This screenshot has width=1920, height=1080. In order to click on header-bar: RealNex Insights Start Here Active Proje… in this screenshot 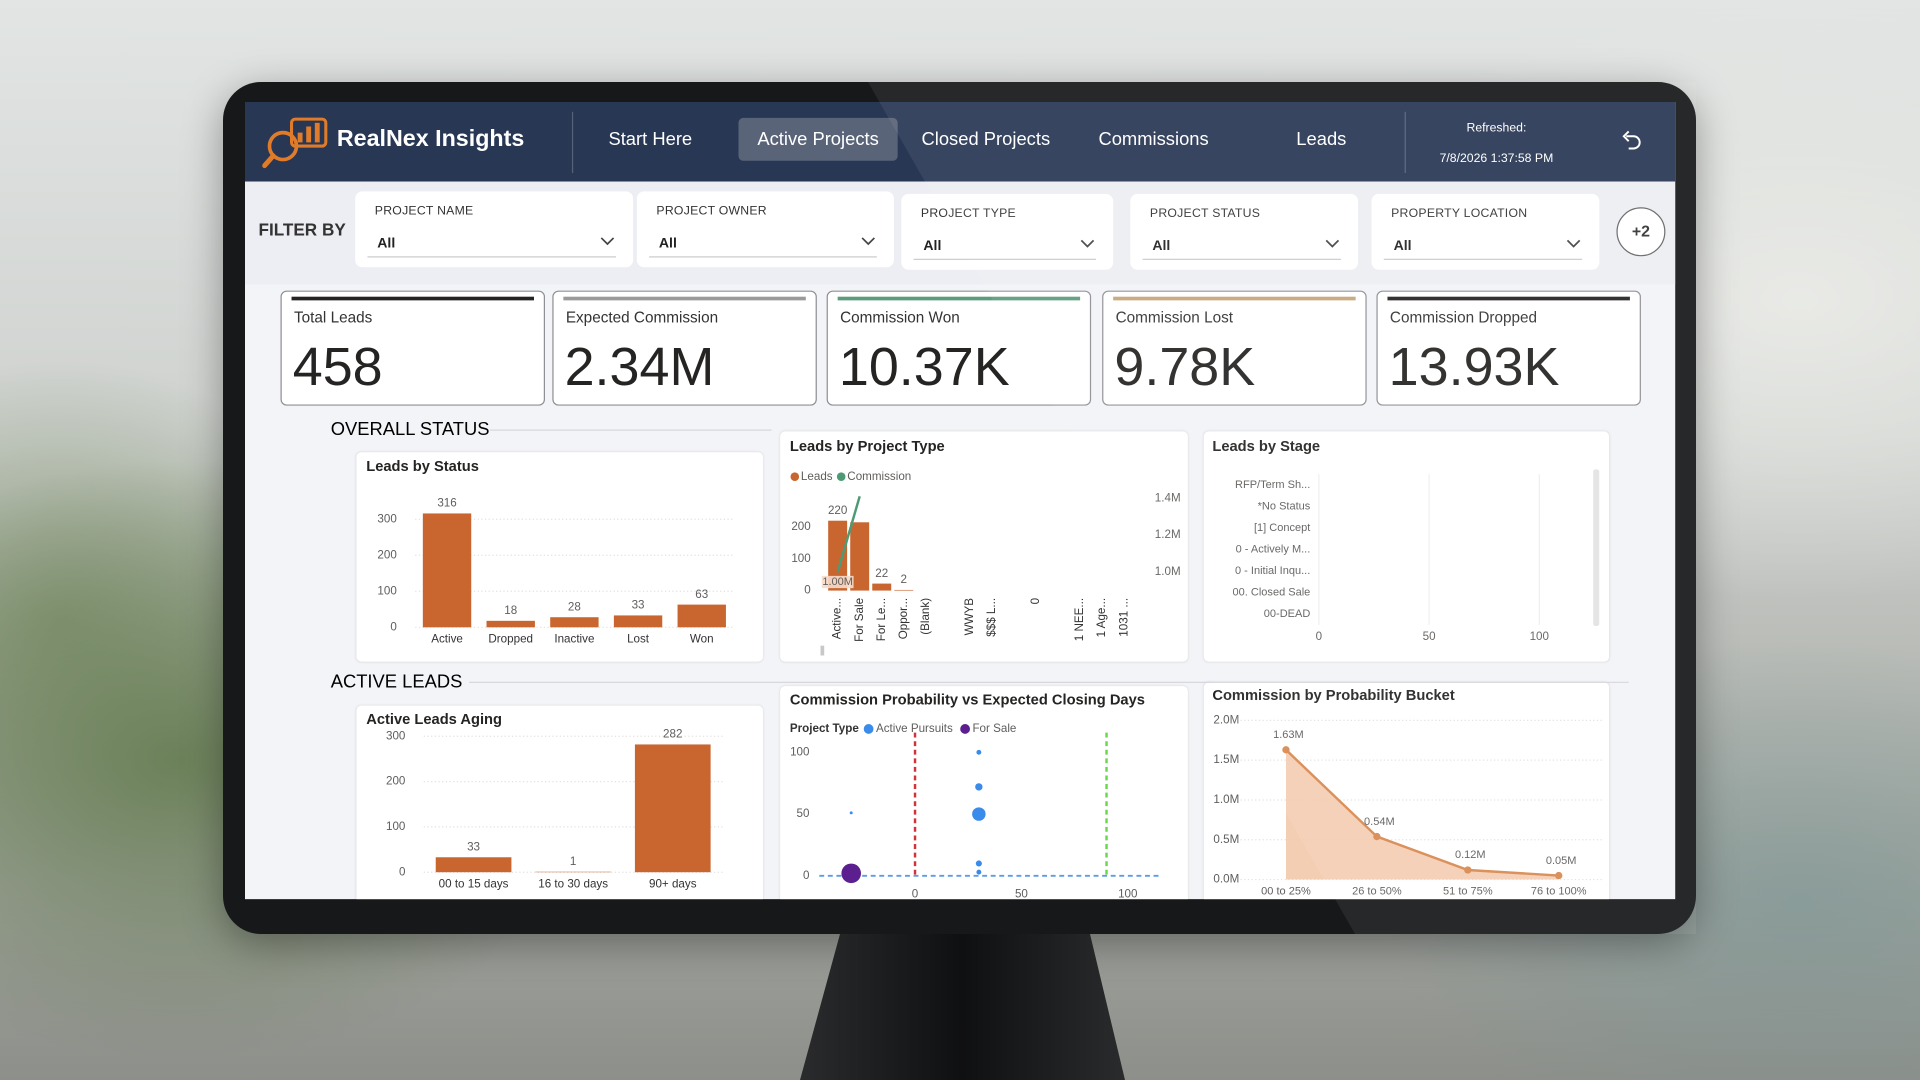, I will do `click(960, 142)`.